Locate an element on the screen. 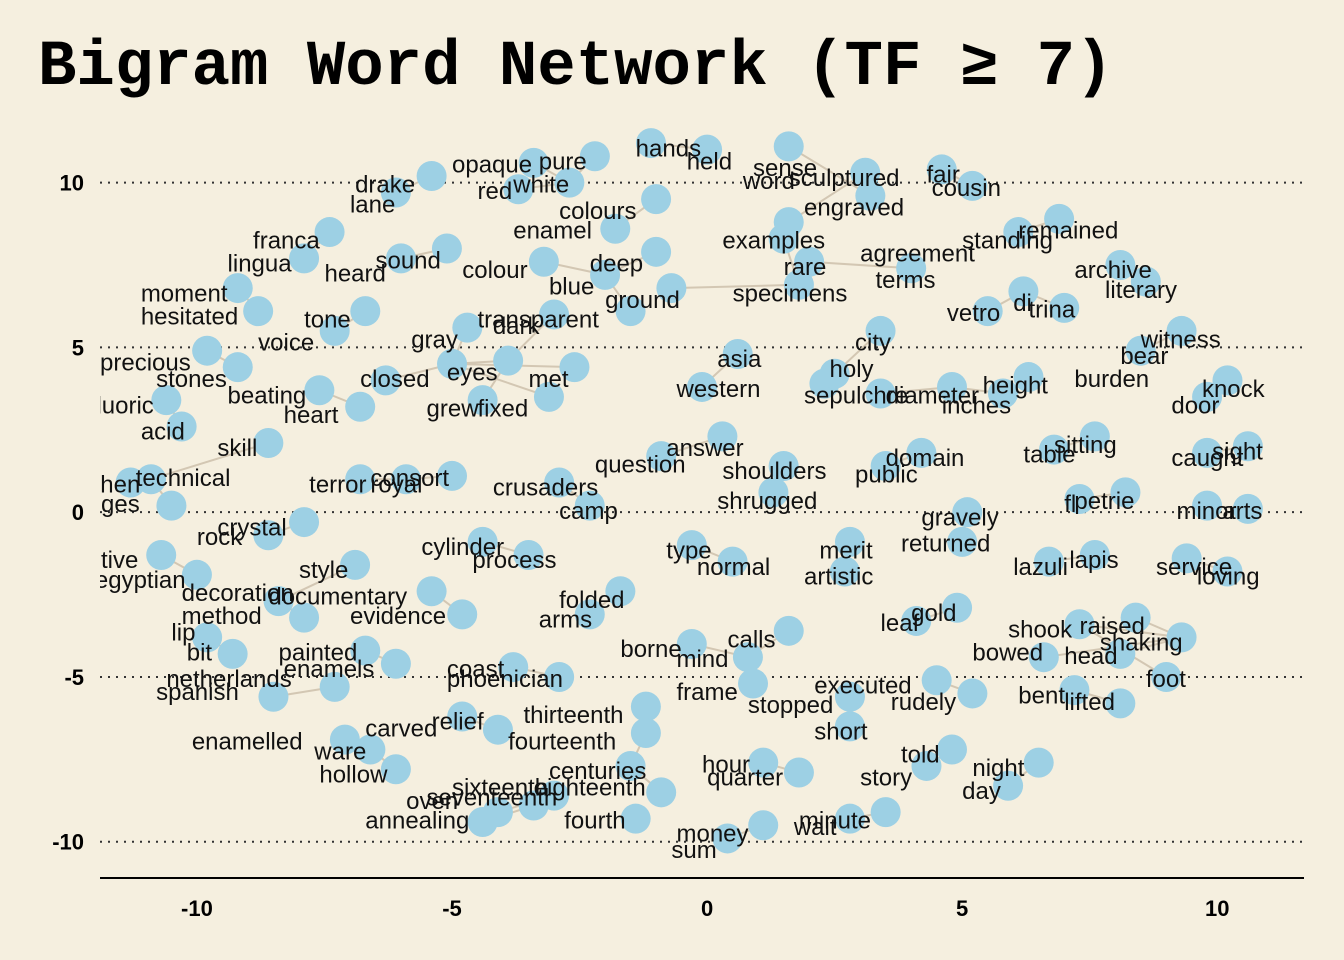  node-label-cylinder: cylinder is located at coordinates (462, 547).